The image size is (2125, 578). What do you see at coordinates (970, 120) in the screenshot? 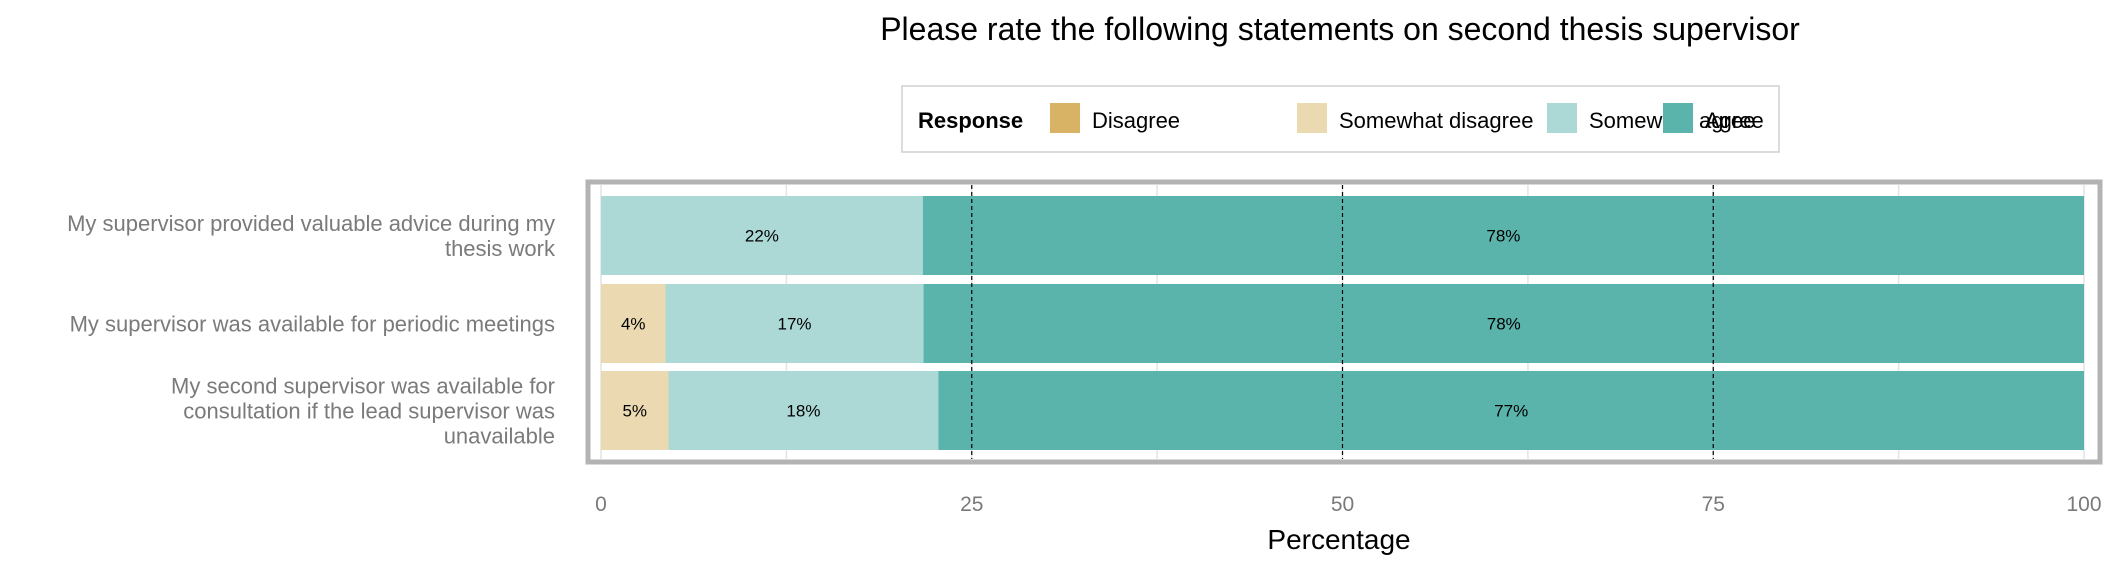
I see `legend-title: Response` at bounding box center [970, 120].